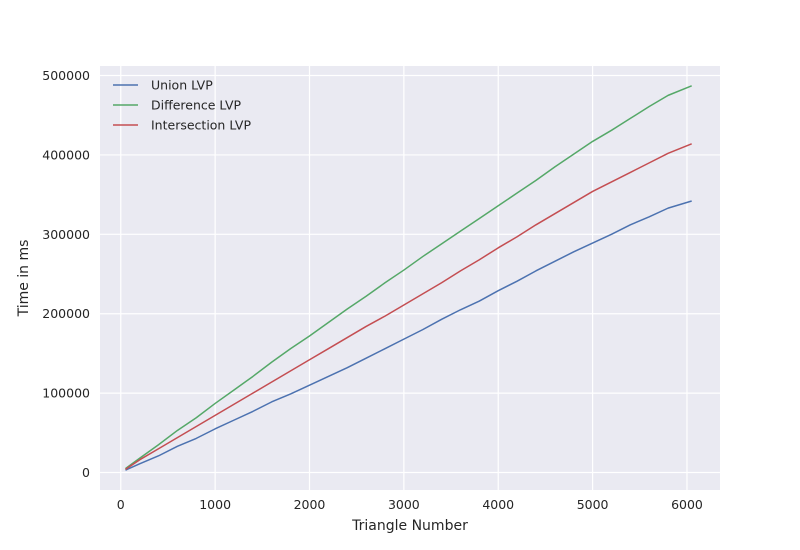  Describe the element at coordinates (409, 526) in the screenshot. I see `x-axis-label: Triangle Number` at that location.